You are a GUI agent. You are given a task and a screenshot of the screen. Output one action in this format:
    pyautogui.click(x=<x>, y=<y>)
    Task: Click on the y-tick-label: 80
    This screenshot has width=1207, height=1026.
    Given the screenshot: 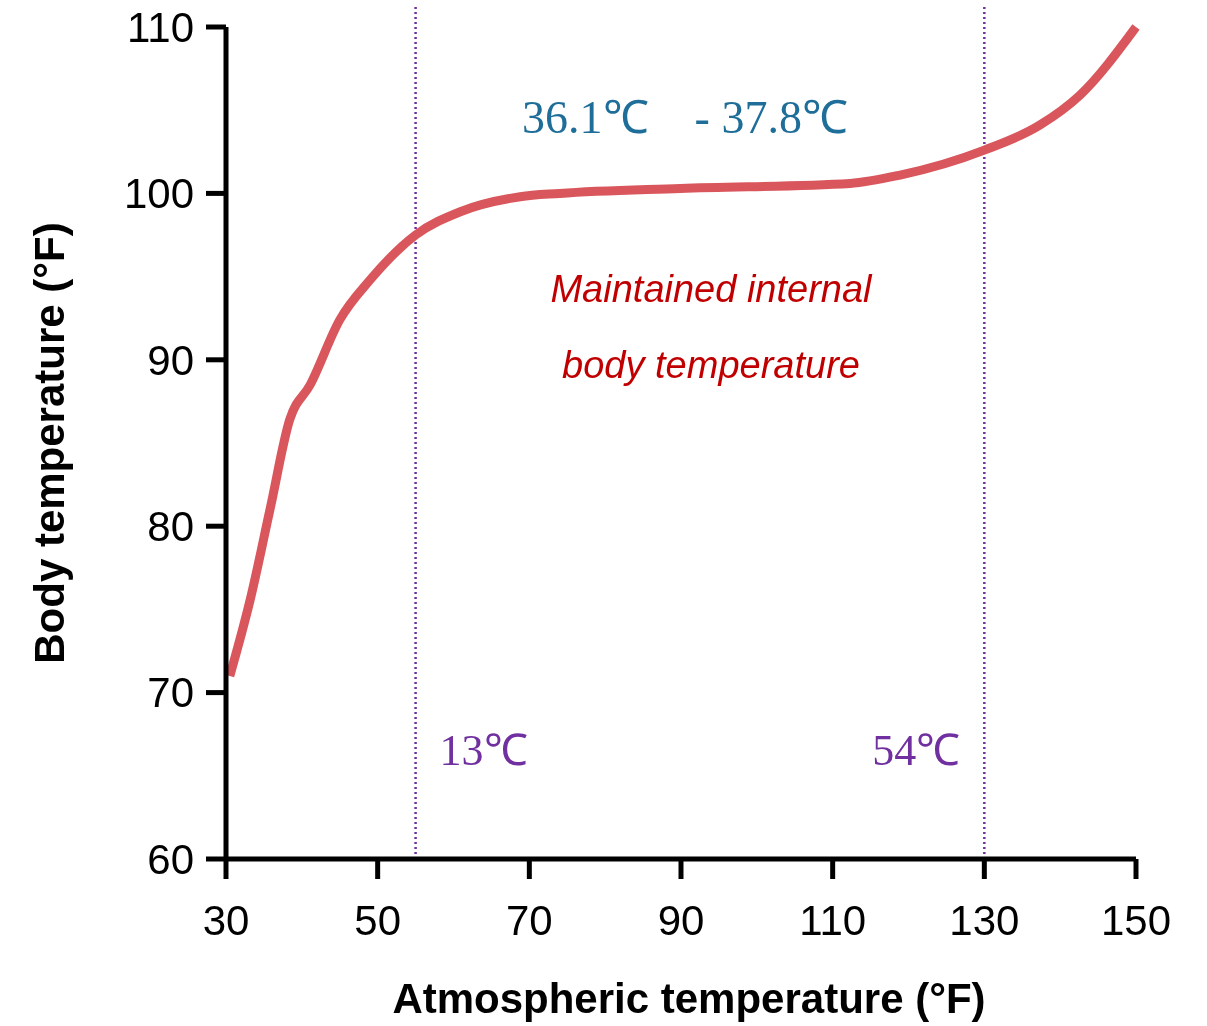 What is the action you would take?
    pyautogui.click(x=170, y=526)
    